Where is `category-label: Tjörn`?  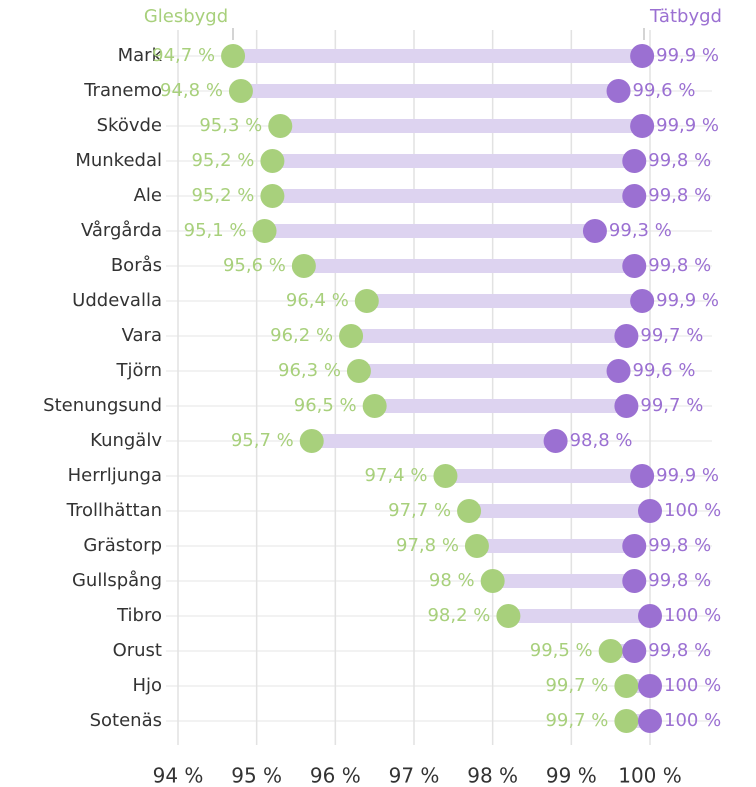
category-label: Tjörn is located at coordinates (138, 370).